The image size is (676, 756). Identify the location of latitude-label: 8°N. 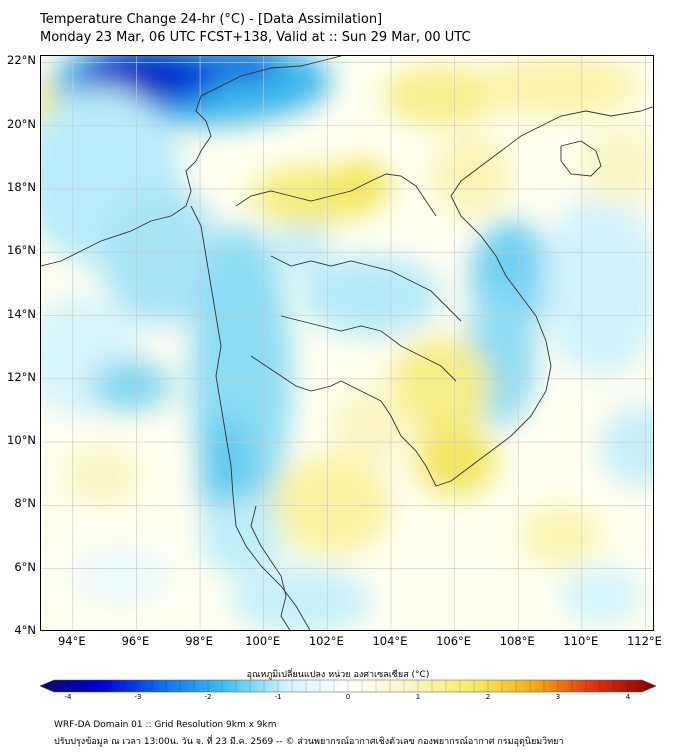
(25, 503).